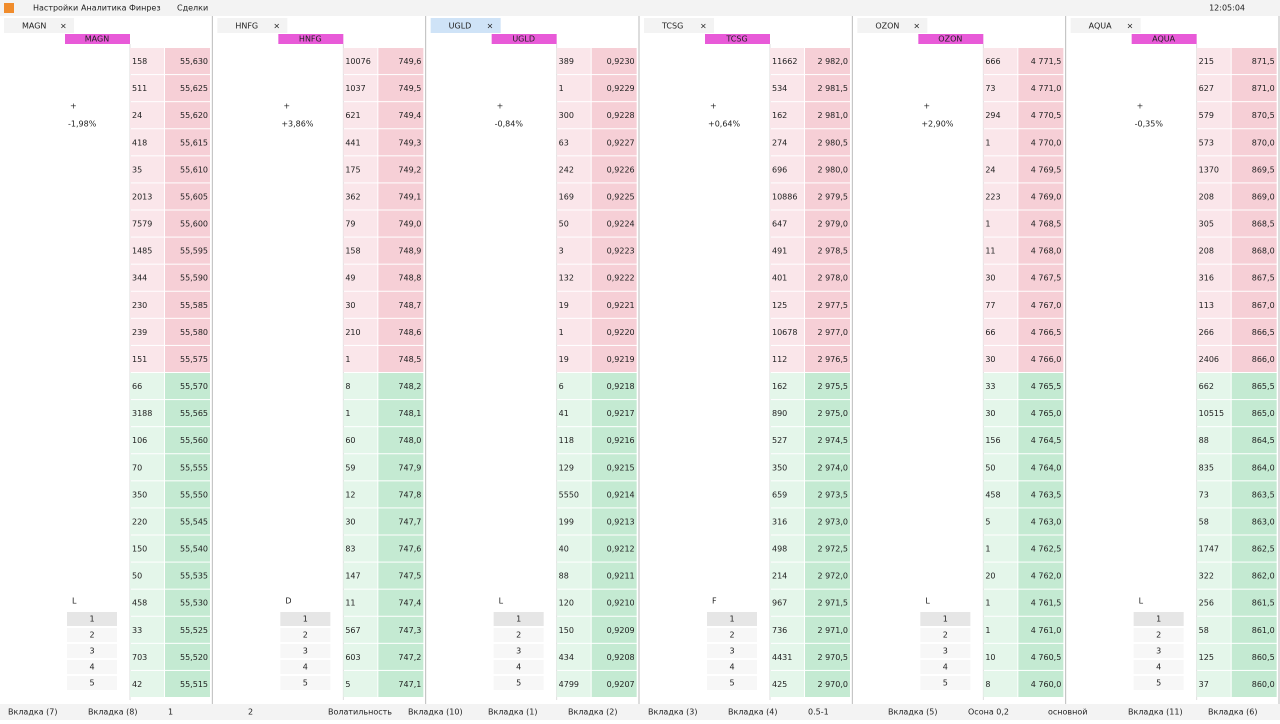 The height and width of the screenshot is (724, 1280). I want to click on mode-select: F, so click(714, 601).